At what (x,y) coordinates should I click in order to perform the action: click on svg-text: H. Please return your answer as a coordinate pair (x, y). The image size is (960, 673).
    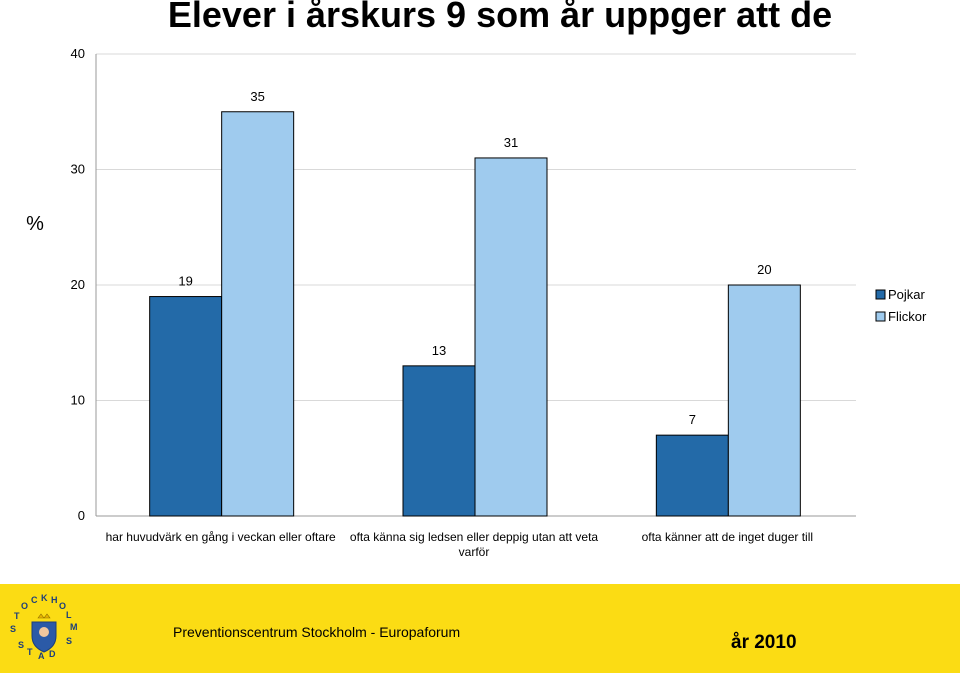
    Looking at the image, I should click on (54, 600).